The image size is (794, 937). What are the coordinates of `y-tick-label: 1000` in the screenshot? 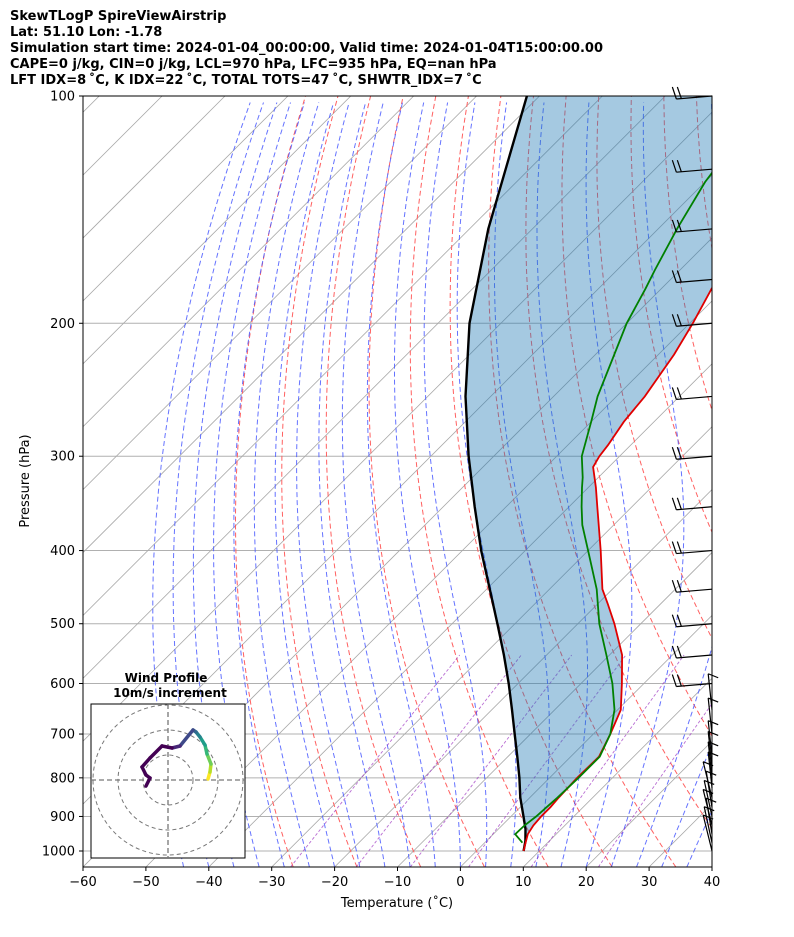 It's located at (58, 852).